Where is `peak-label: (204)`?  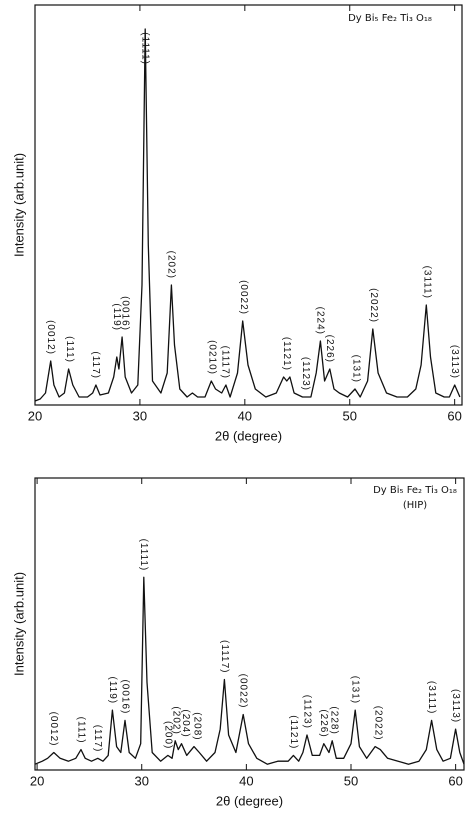 peak-label: (204) is located at coordinates (185, 723).